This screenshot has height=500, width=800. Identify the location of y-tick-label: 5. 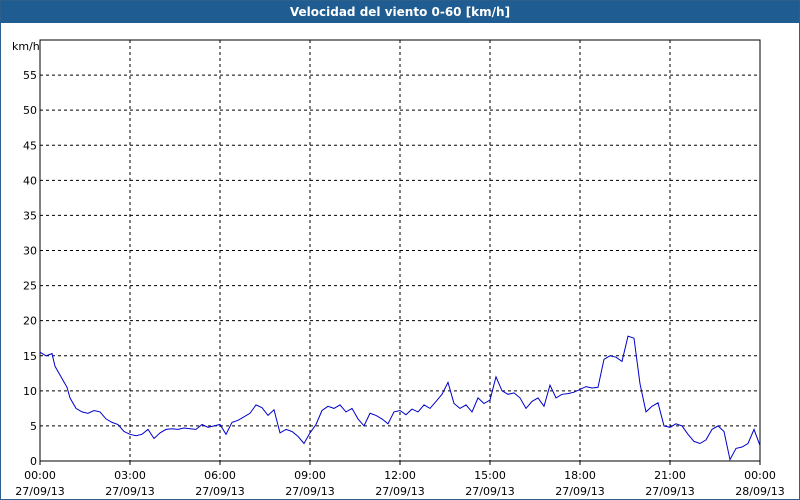
(33, 426).